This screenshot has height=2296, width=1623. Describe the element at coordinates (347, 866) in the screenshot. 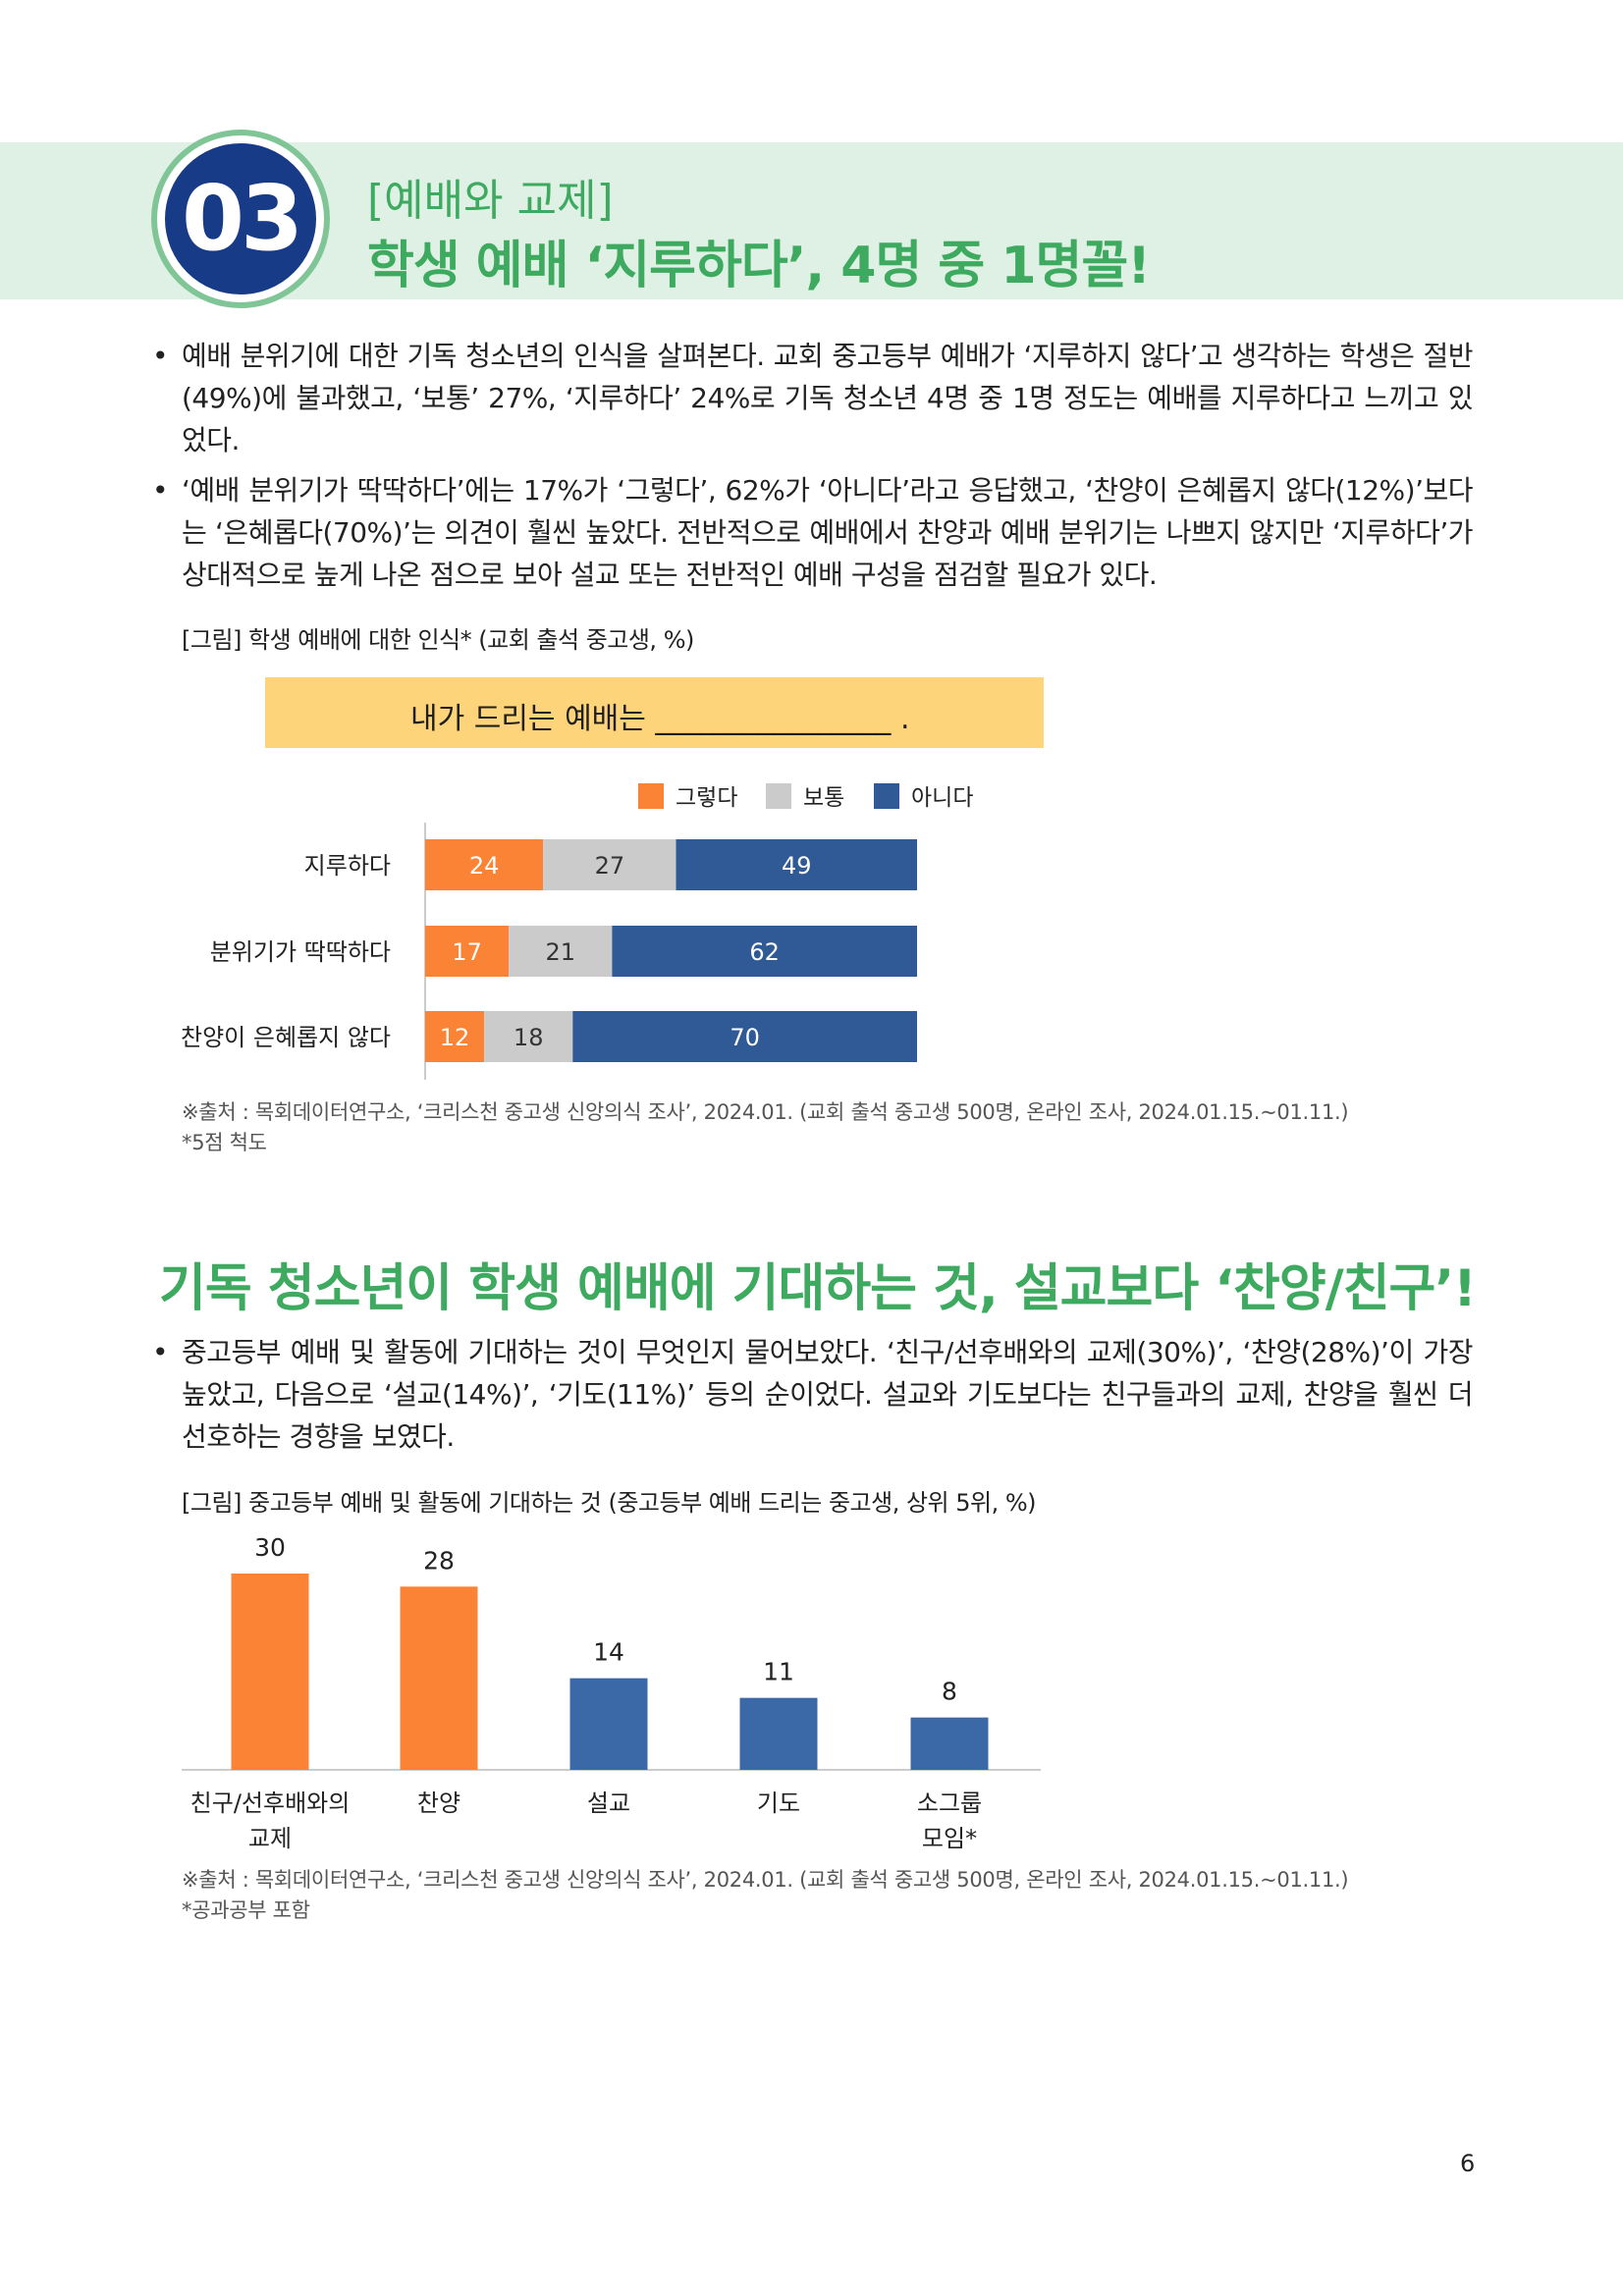

I see `category-label: 지루하다` at that location.